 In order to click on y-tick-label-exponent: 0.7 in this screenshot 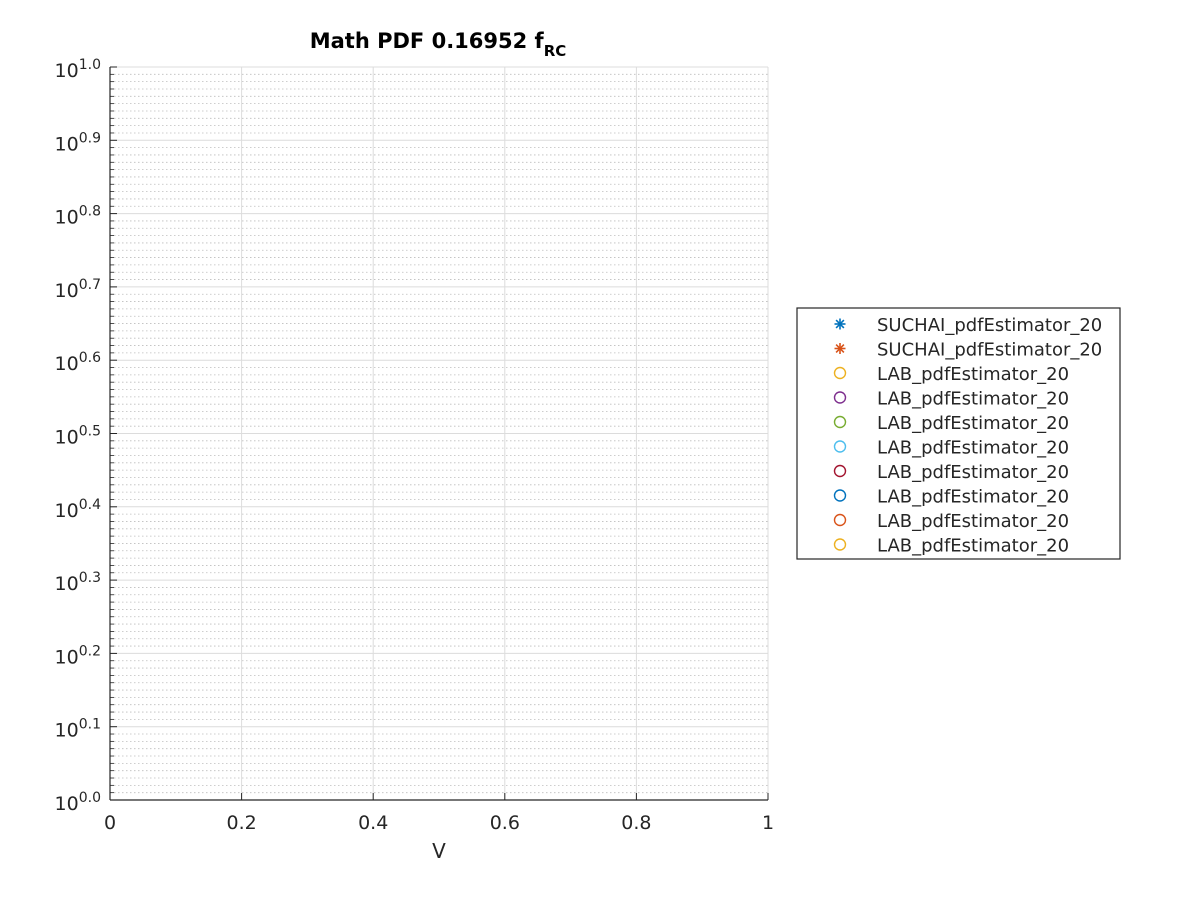, I will do `click(90, 285)`.